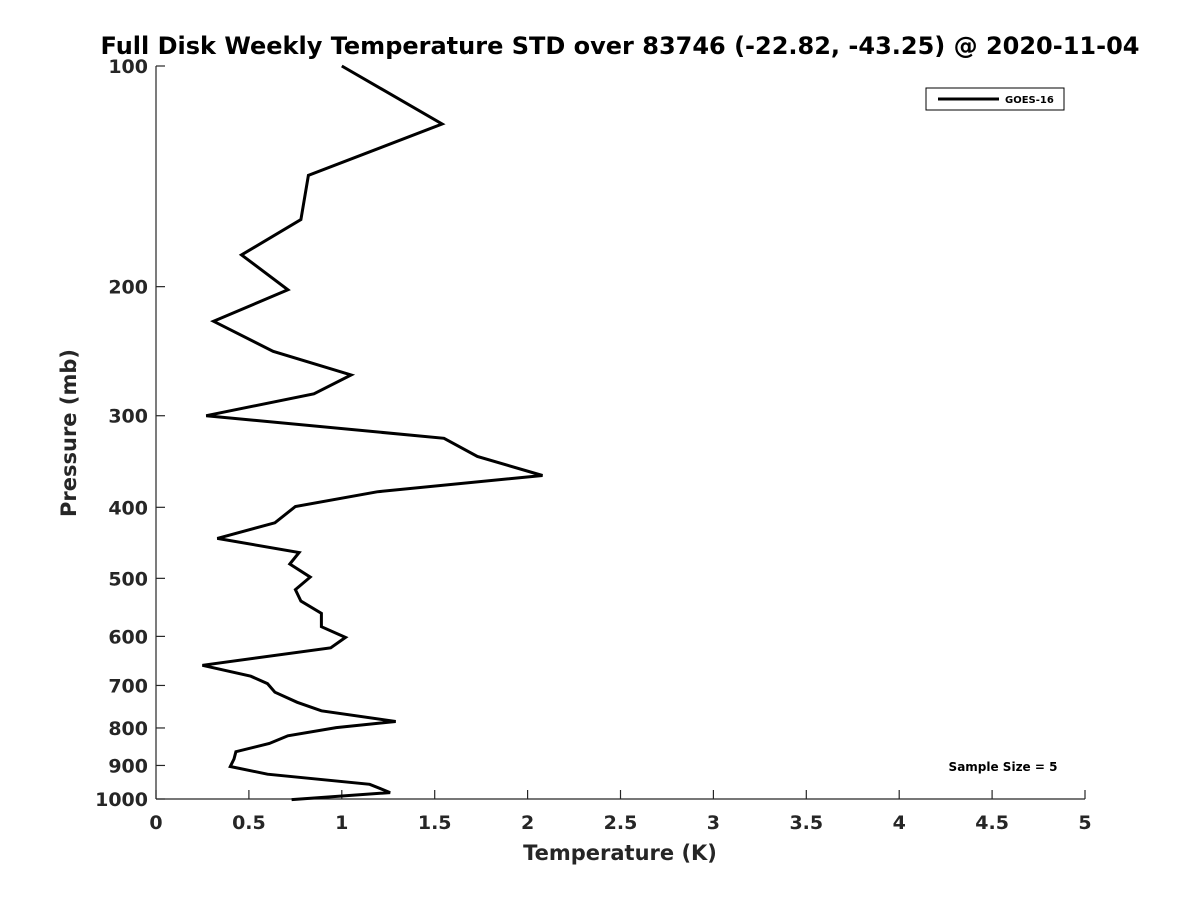  What do you see at coordinates (899, 823) in the screenshot?
I see `x-tick-label: 4` at bounding box center [899, 823].